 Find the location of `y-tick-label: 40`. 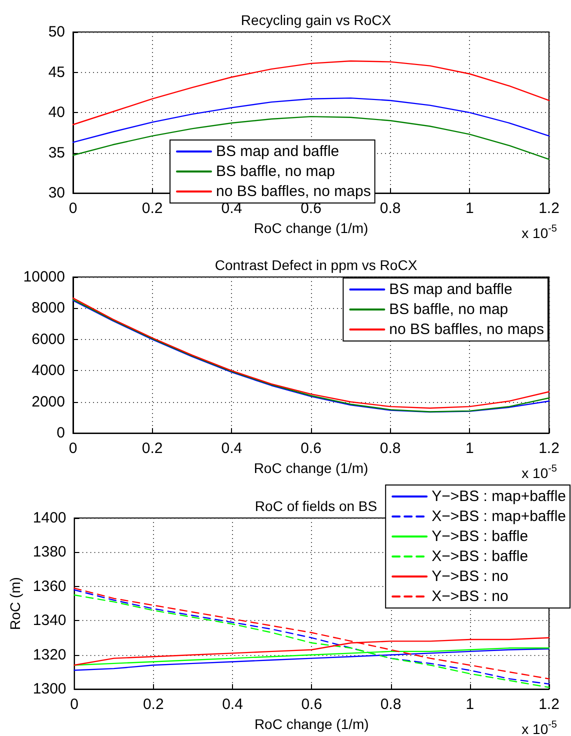

y-tick-label: 40 is located at coordinates (56, 113).